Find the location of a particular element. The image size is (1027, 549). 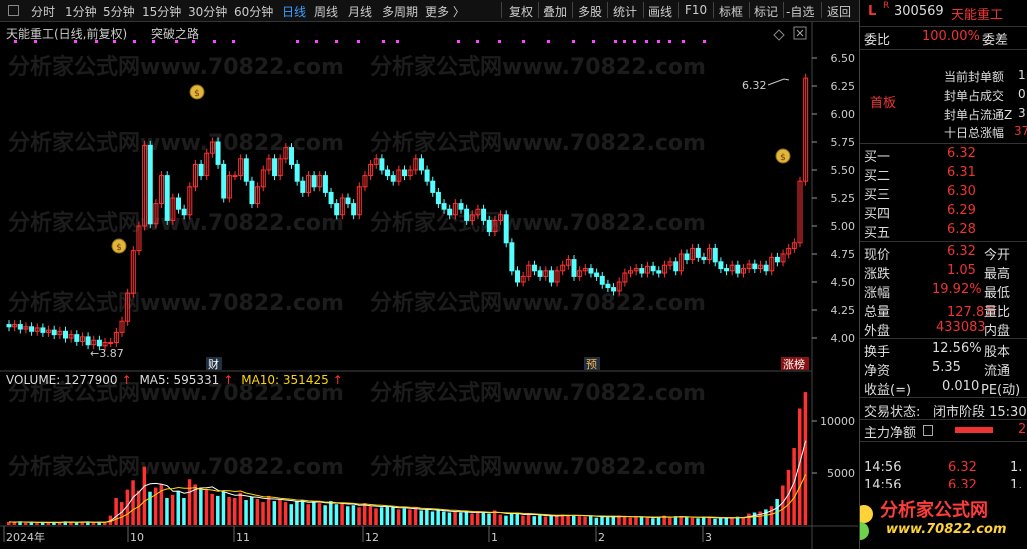

chart-title: 天能重工(日线,前复权) is located at coordinates (67, 34).